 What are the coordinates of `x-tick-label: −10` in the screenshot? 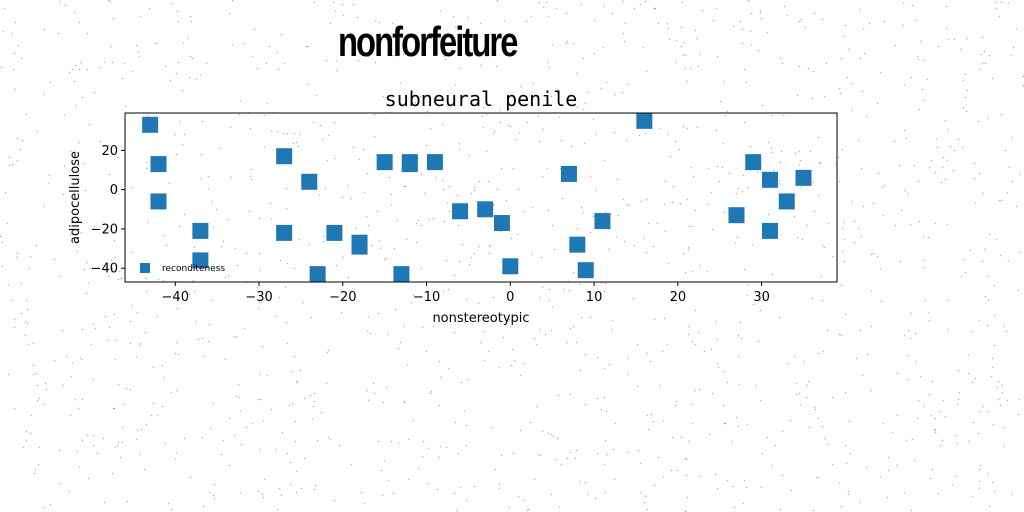 It's located at (426, 297).